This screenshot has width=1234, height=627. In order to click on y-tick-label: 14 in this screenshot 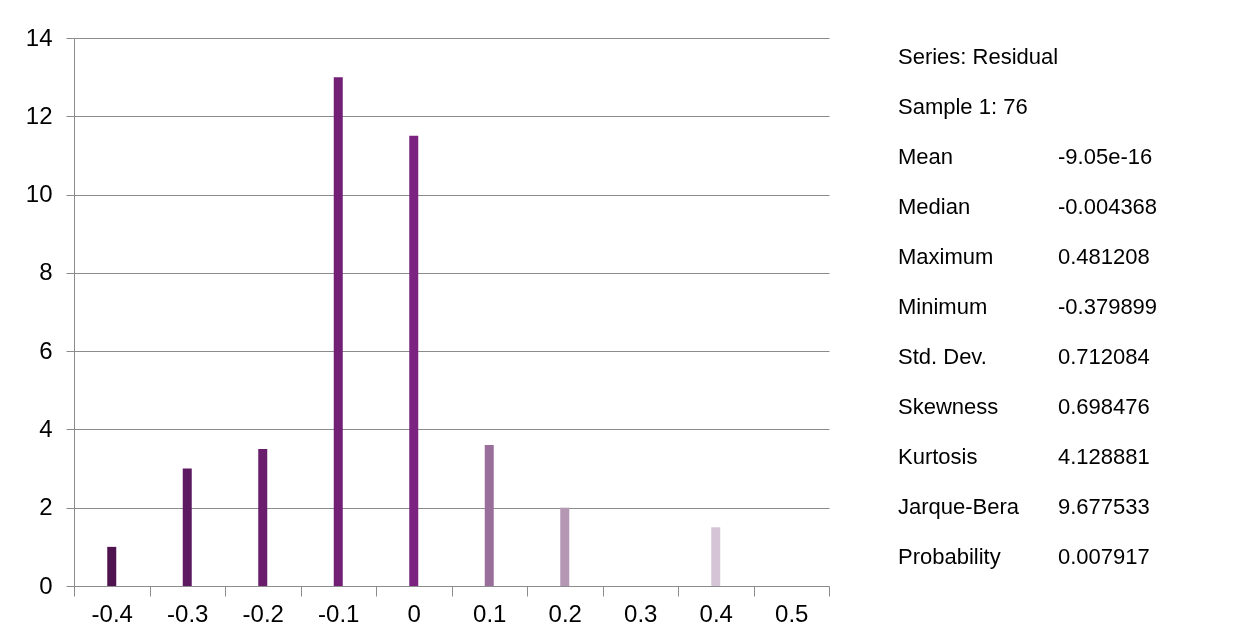, I will do `click(39, 37)`.